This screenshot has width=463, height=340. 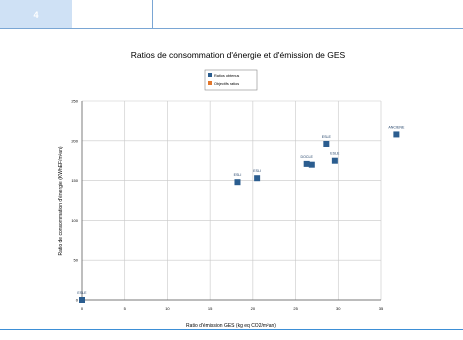 I want to click on legend-label-obtenus: Ratios obtenus, so click(x=226, y=76).